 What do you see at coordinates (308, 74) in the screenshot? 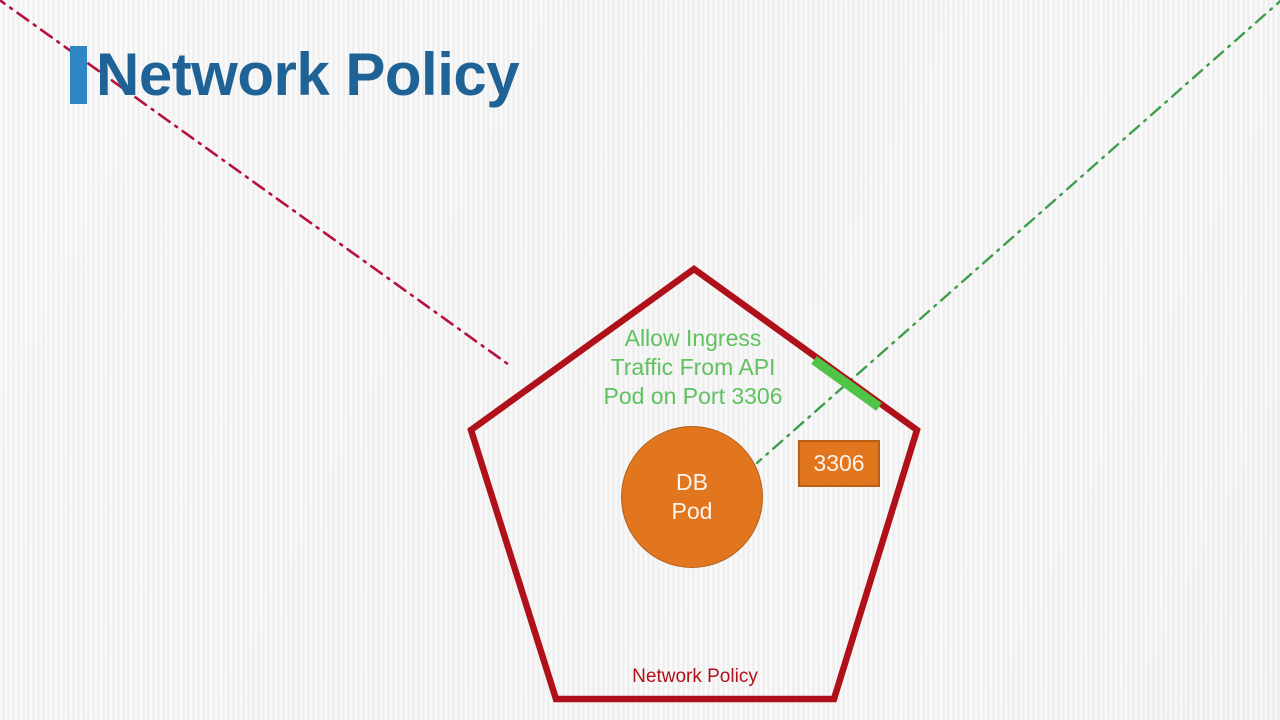
I see `title-label: Network Policy` at bounding box center [308, 74].